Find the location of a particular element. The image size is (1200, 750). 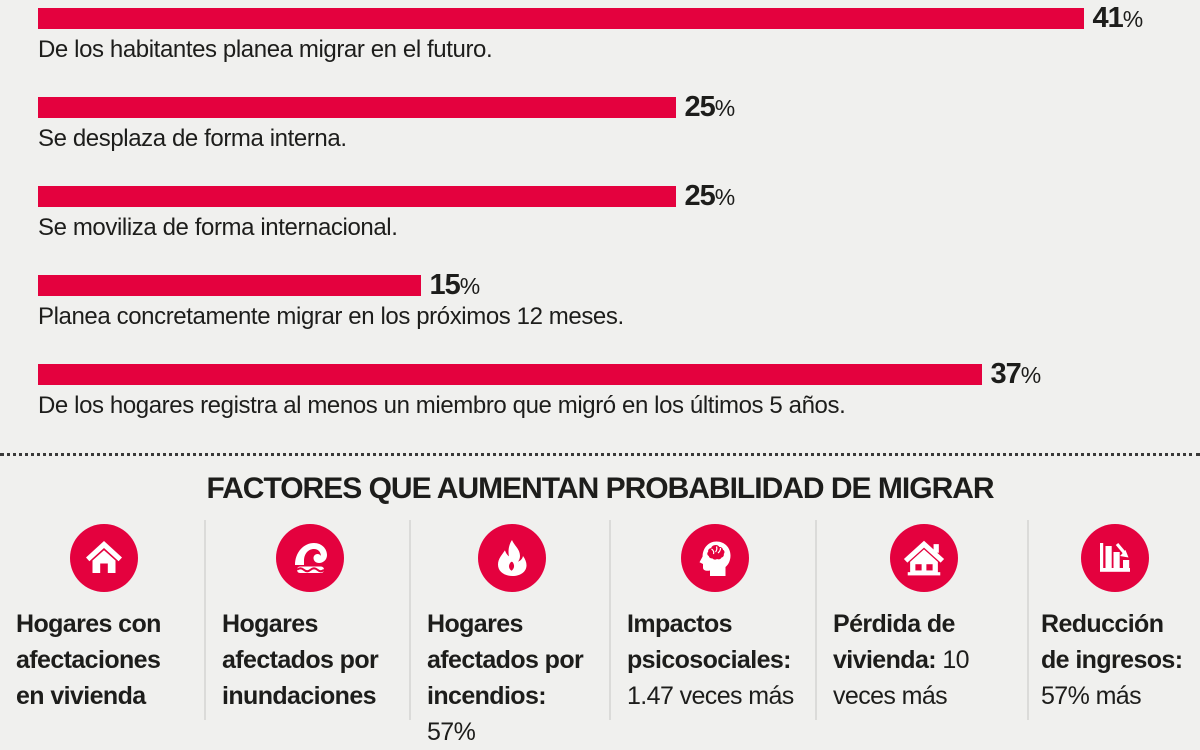

factor-label: Hogares afectados por inundaciones is located at coordinates (300, 660).